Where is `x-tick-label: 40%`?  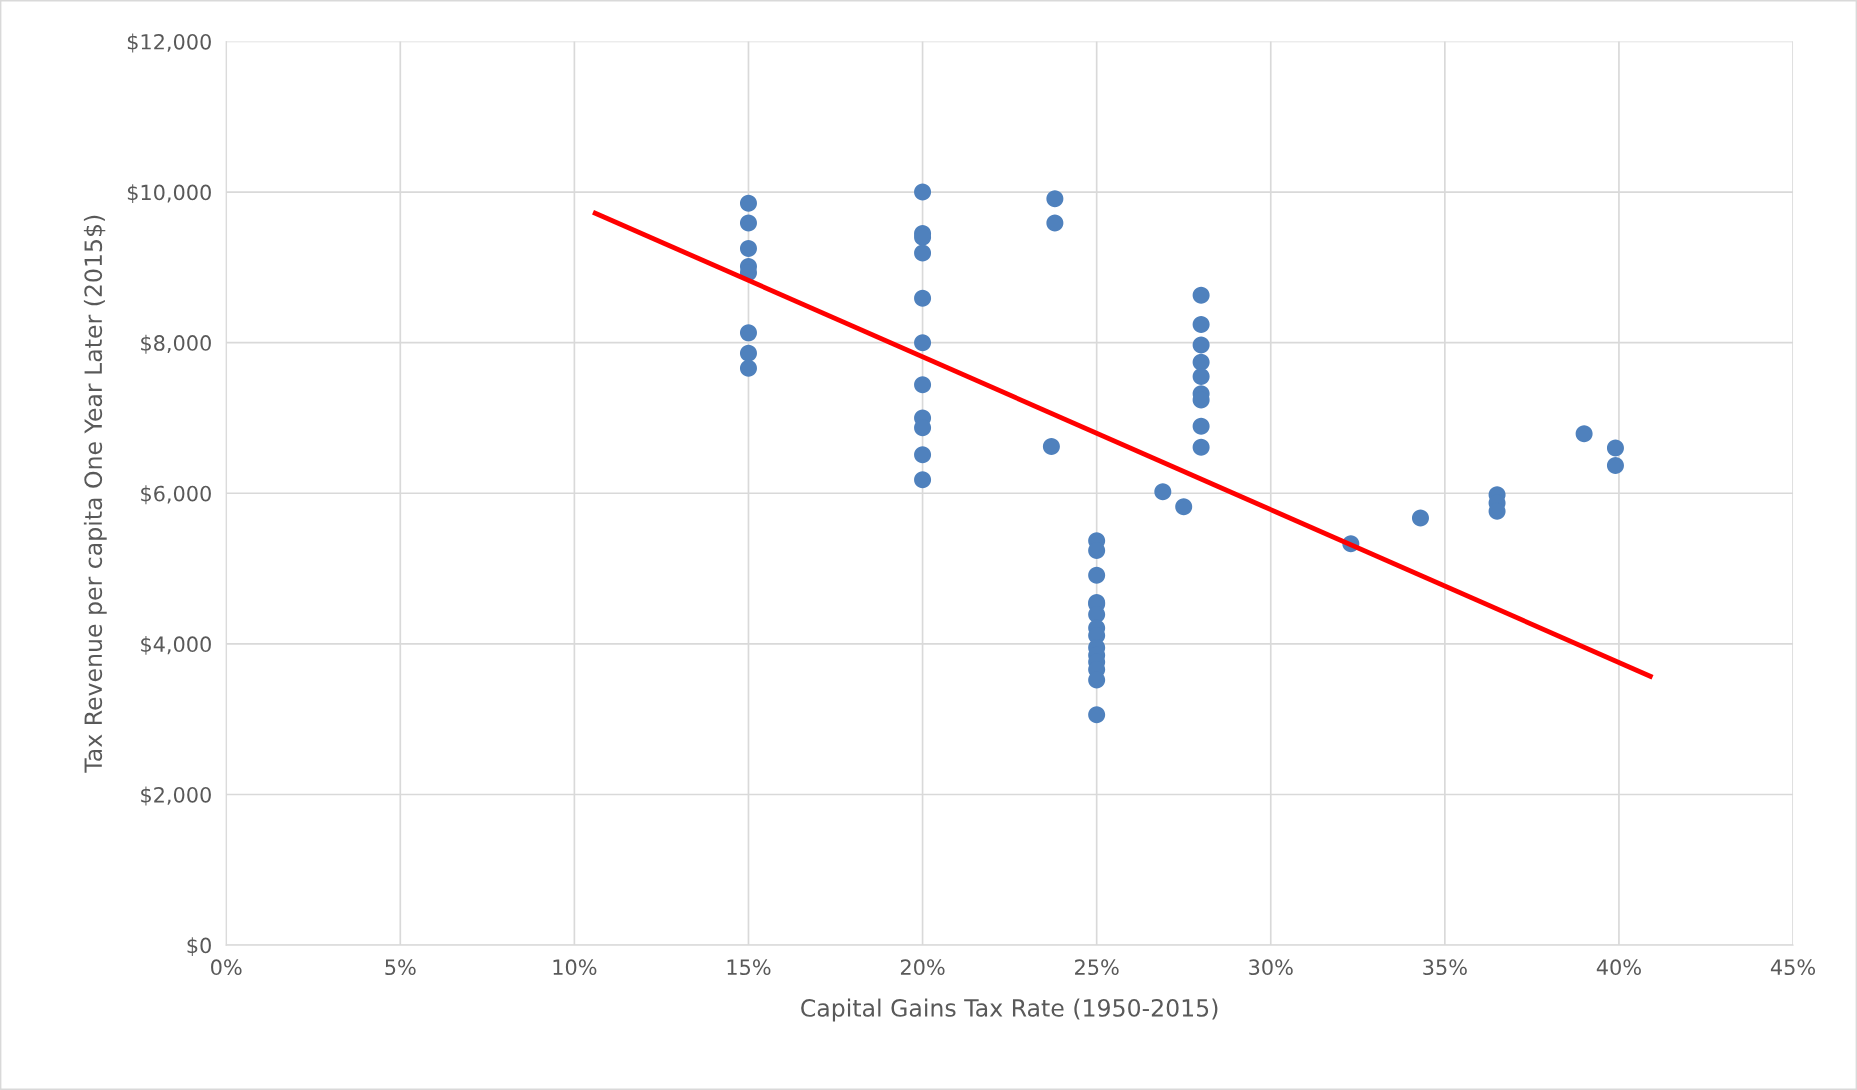
x-tick-label: 40% is located at coordinates (1618, 967).